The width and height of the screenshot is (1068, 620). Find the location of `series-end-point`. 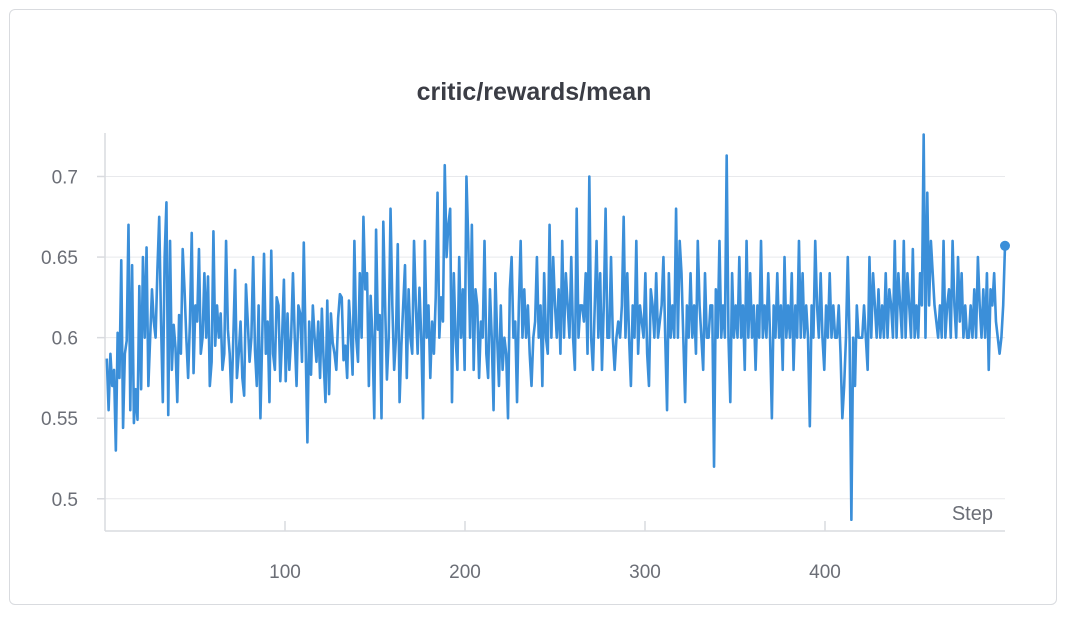

series-end-point is located at coordinates (1005, 245).